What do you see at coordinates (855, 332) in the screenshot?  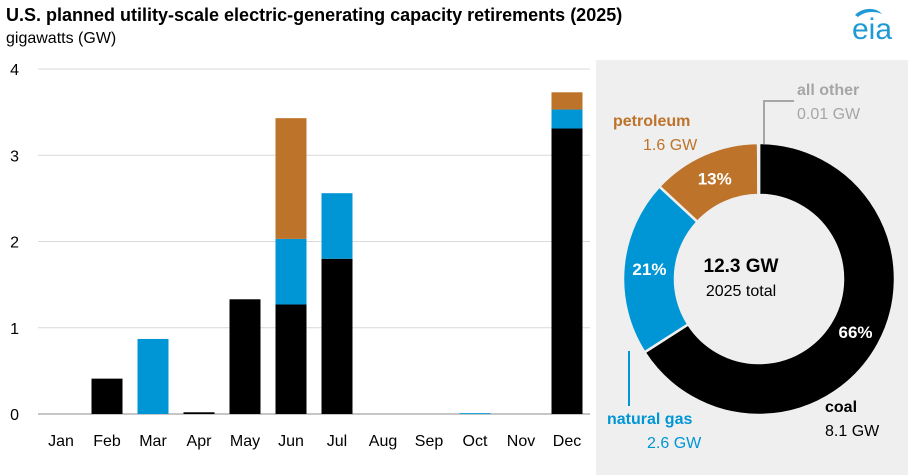 I see `donut-percent-label: 66%` at bounding box center [855, 332].